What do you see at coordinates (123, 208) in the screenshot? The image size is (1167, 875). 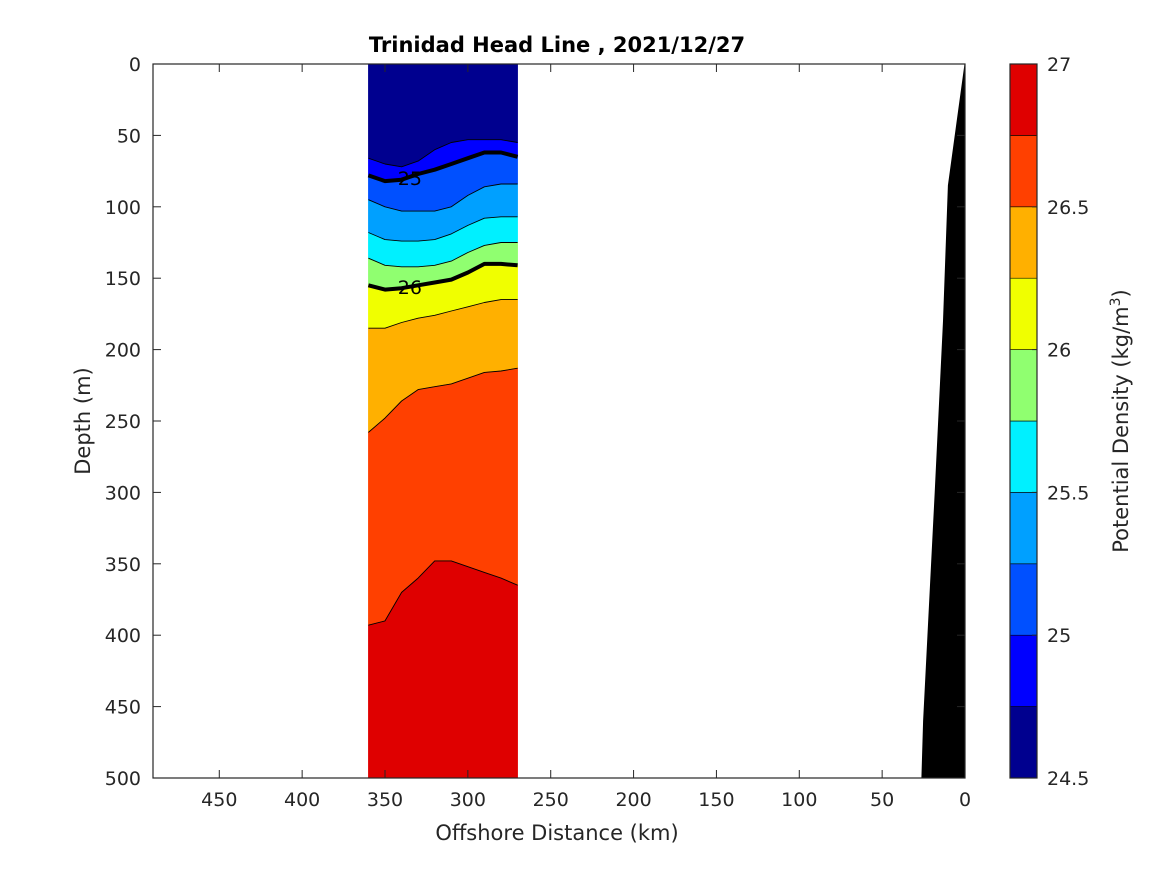 I see `y-tick-label-2: 100` at bounding box center [123, 208].